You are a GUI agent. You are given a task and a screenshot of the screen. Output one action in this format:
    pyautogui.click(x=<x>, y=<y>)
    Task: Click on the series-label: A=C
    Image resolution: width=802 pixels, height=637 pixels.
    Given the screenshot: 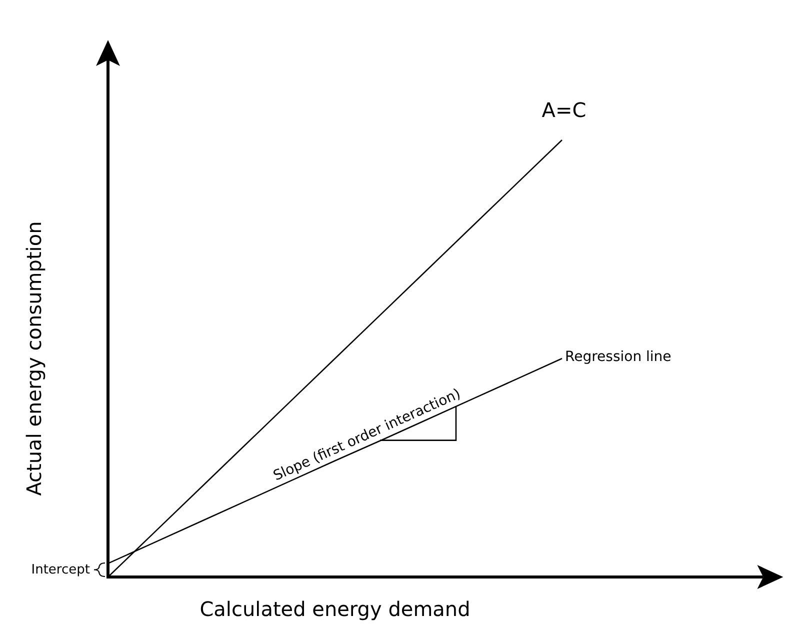 What is the action you would take?
    pyautogui.click(x=564, y=110)
    